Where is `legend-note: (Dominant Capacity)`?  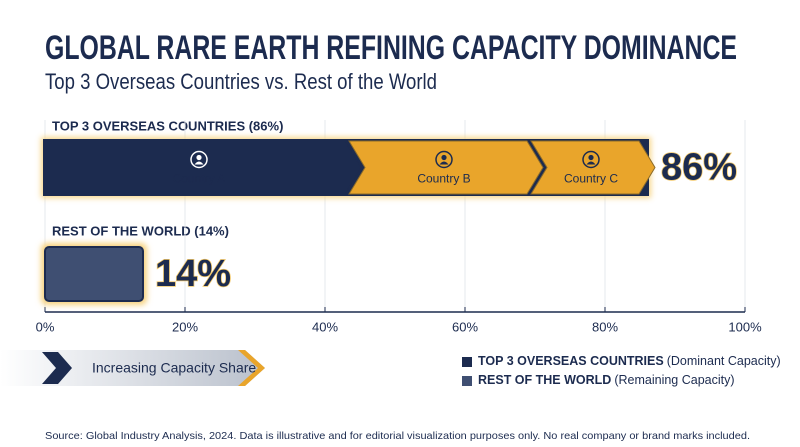 legend-note: (Dominant Capacity) is located at coordinates (724, 361).